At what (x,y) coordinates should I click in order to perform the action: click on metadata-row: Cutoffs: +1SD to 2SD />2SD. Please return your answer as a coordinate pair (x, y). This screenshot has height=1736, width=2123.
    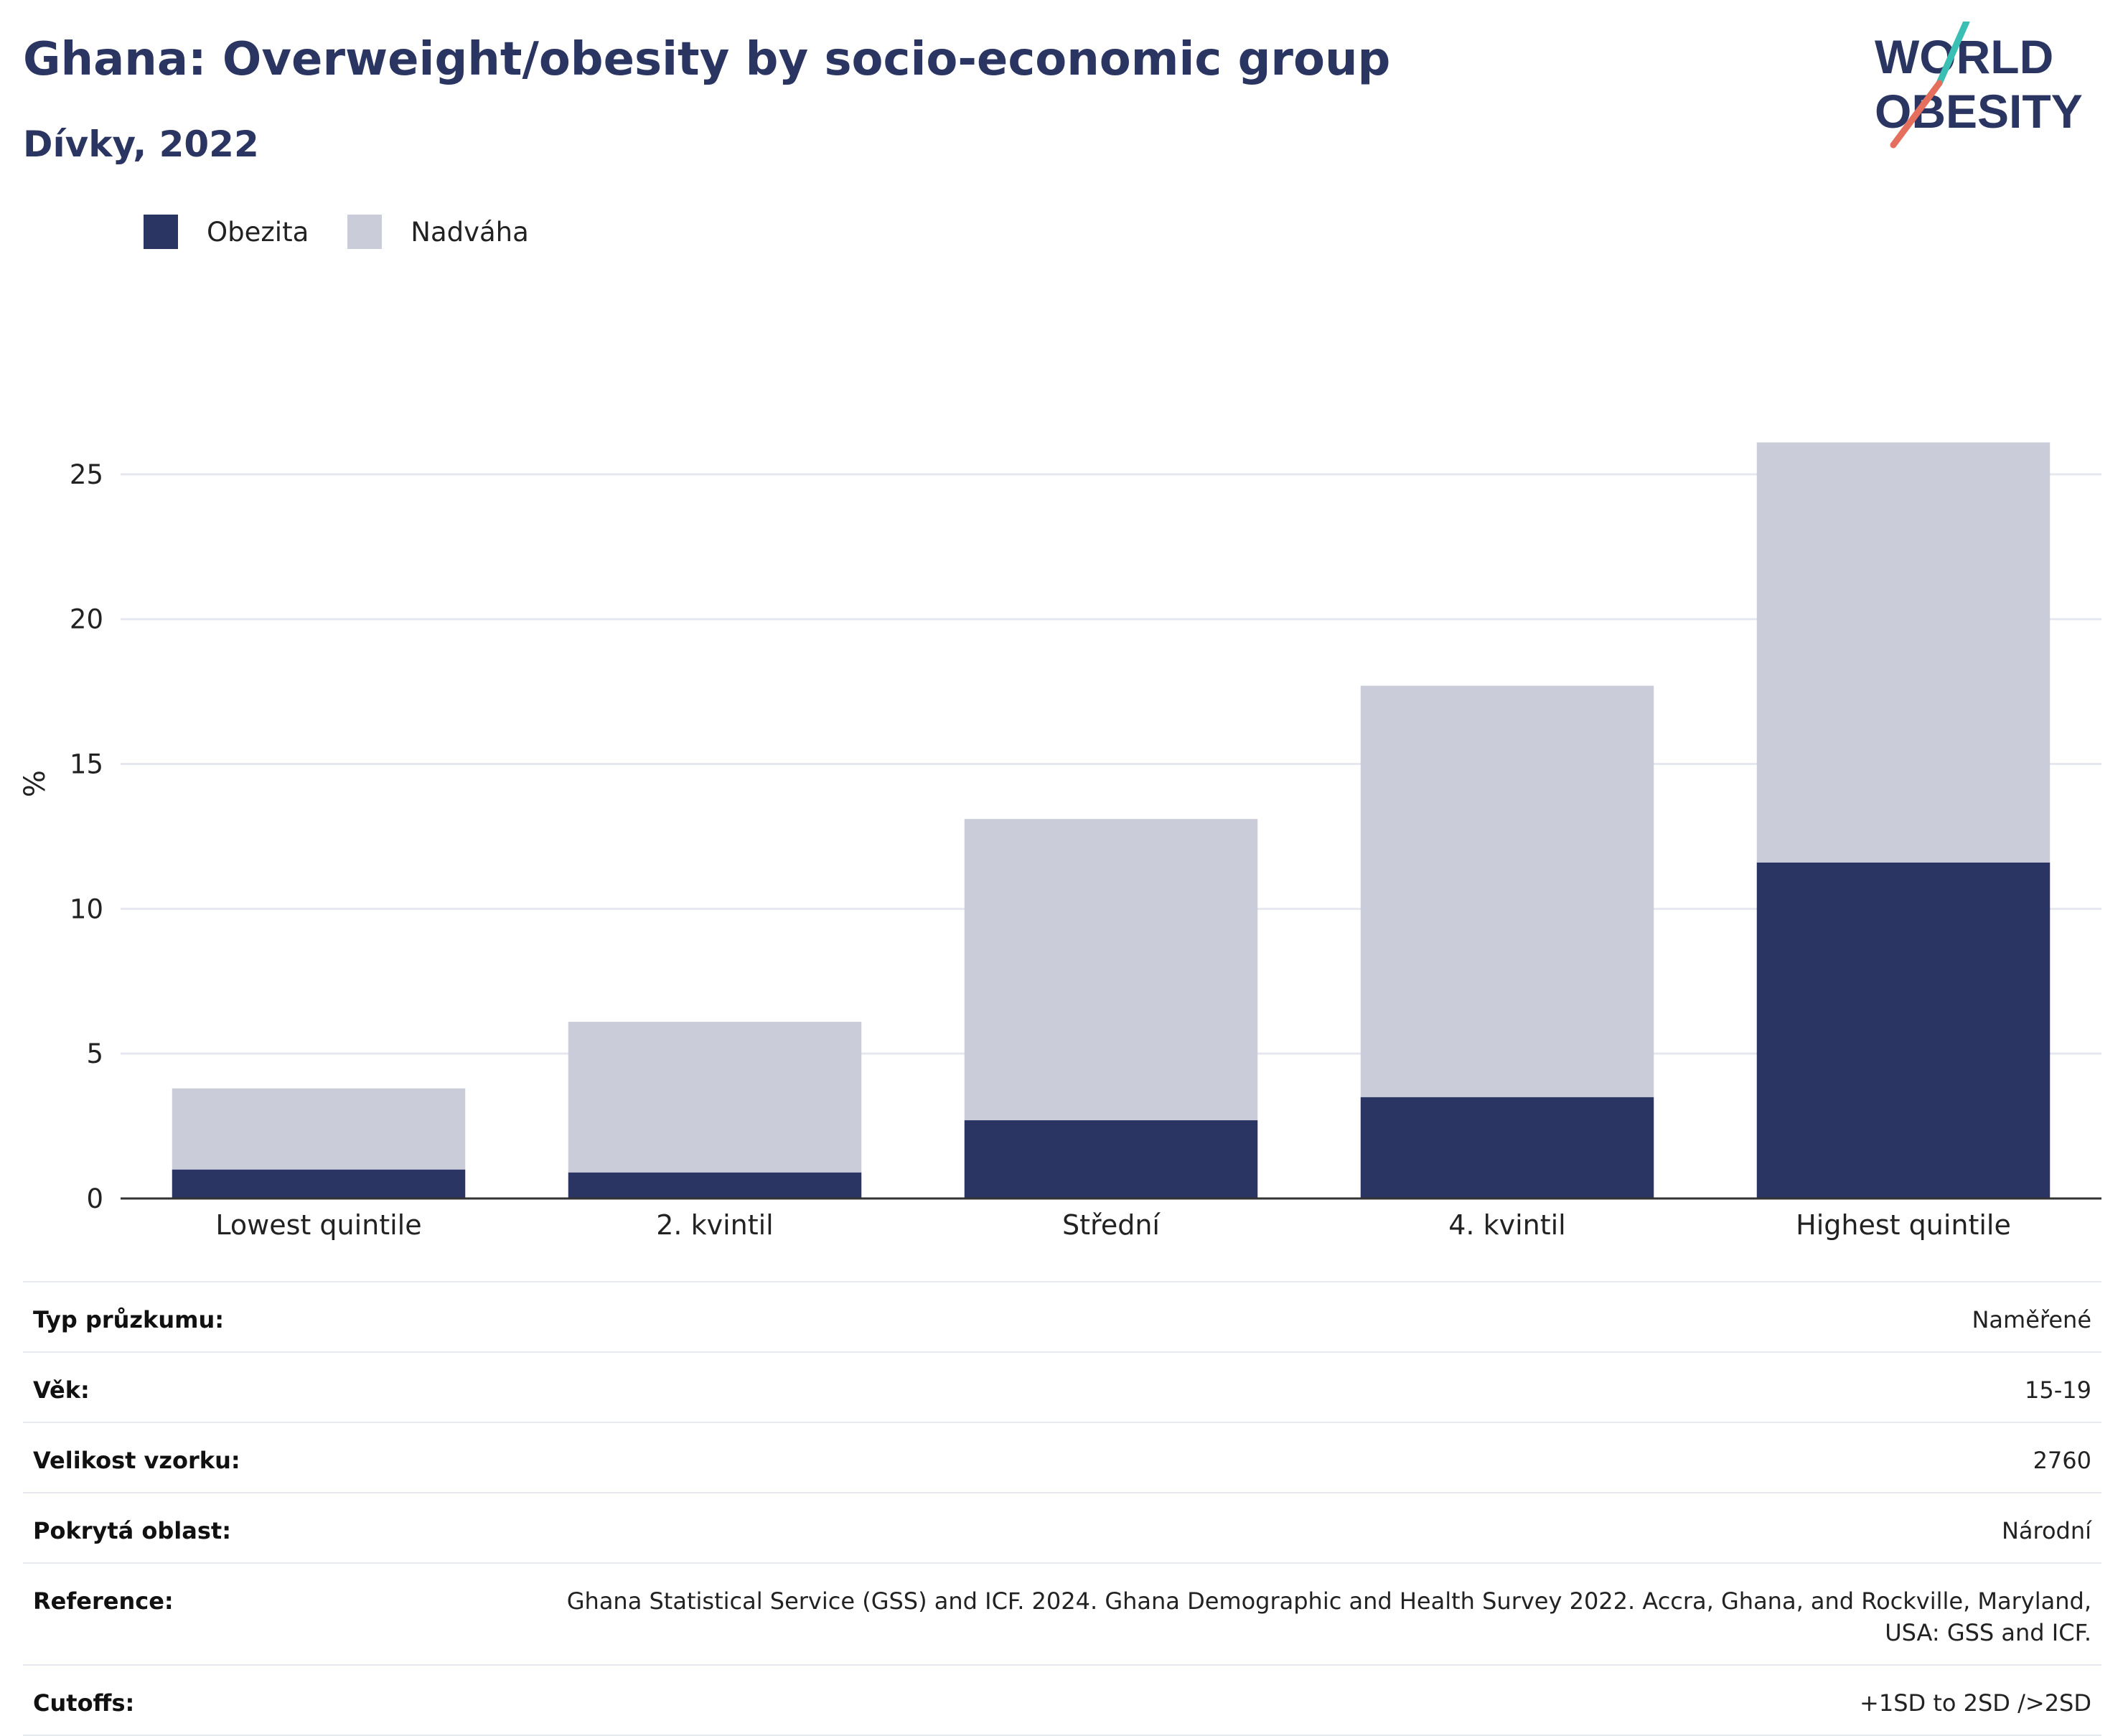
    Looking at the image, I should click on (1062, 1701).